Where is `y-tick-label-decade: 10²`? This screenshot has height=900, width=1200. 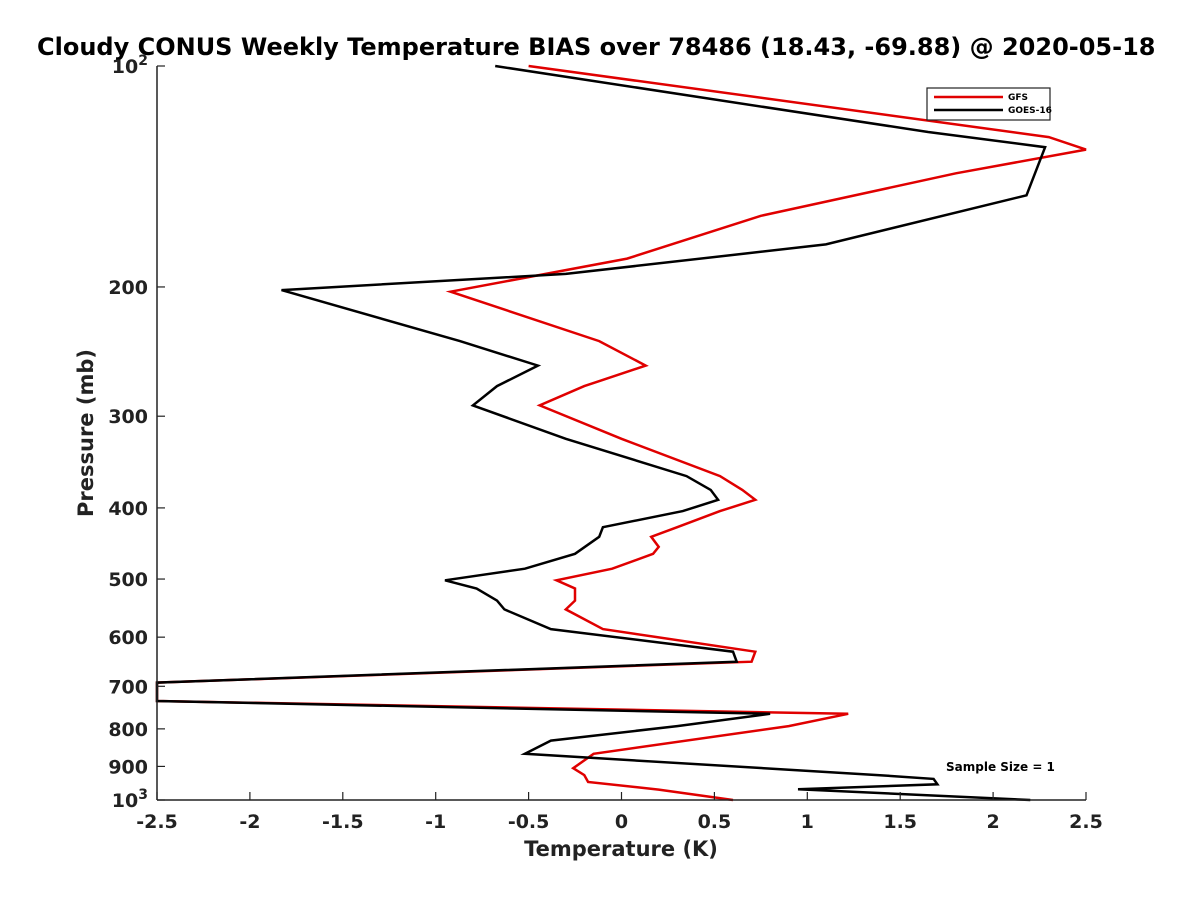 y-tick-label-decade: 10² is located at coordinates (130, 65).